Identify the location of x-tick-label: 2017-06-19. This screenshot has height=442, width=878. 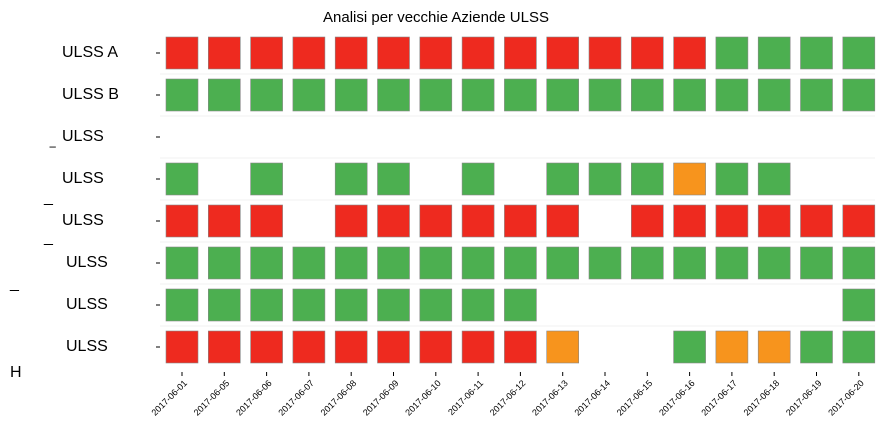
(804, 398).